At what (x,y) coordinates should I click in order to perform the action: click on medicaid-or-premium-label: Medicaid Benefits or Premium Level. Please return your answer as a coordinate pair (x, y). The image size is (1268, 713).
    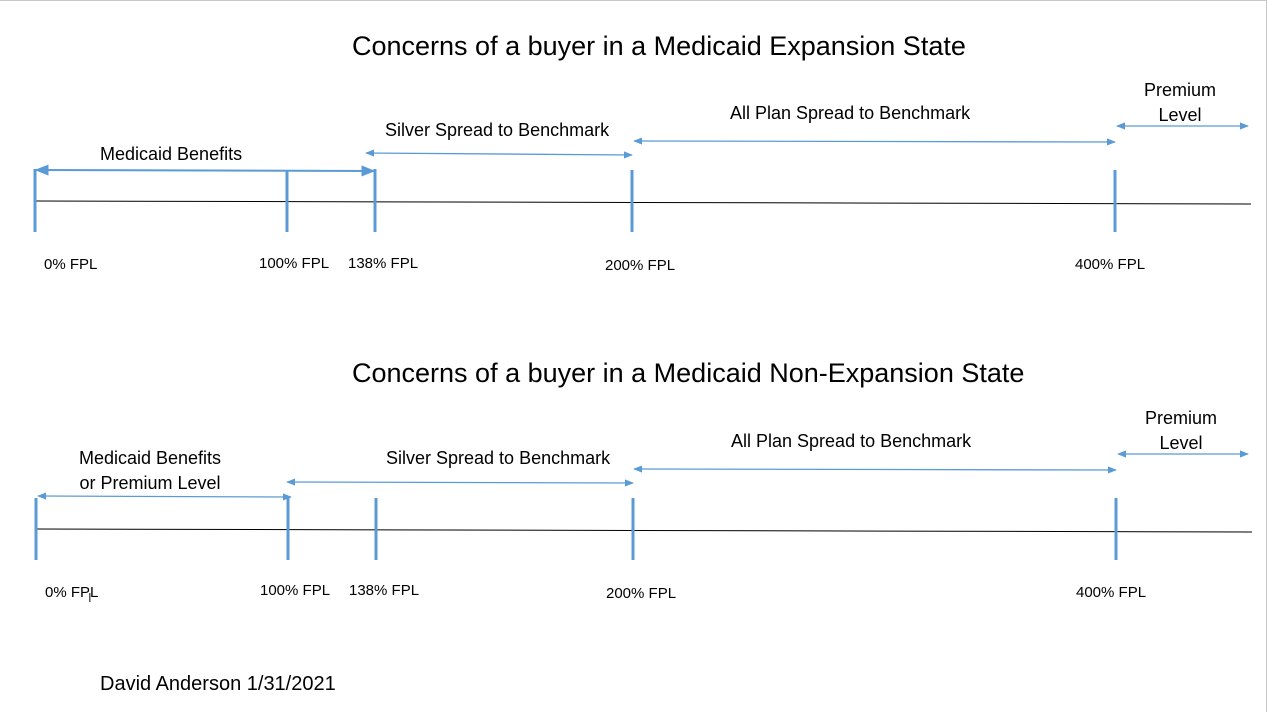
    Looking at the image, I should click on (150, 471).